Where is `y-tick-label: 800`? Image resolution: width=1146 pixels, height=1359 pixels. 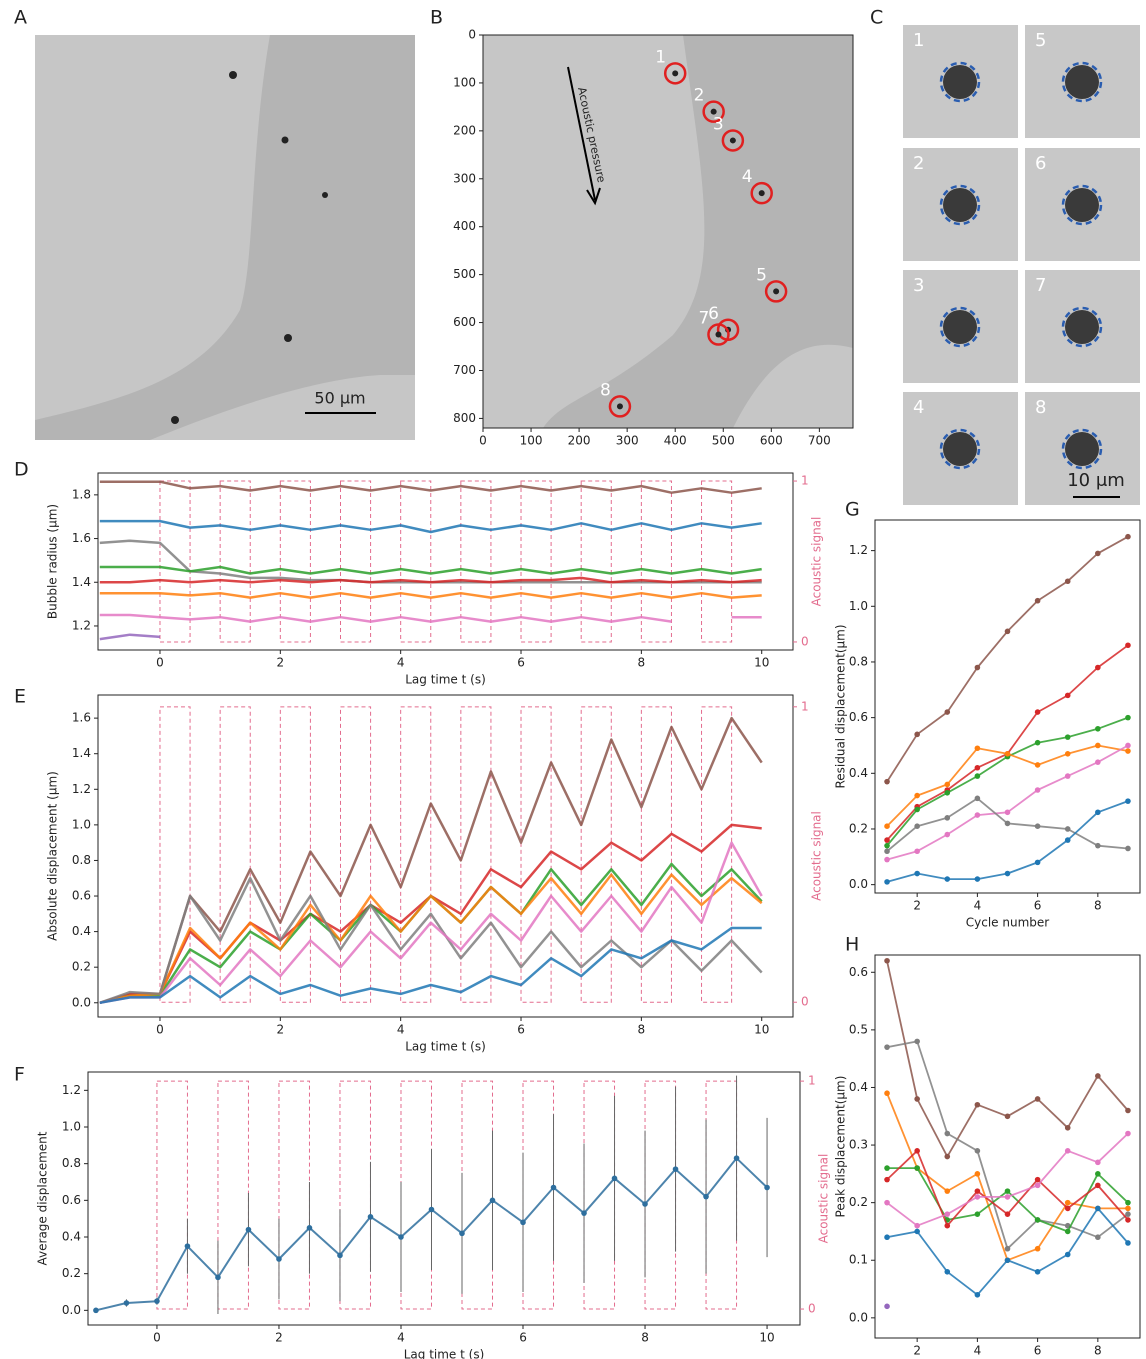
y-tick-label: 800 is located at coordinates (464, 418).